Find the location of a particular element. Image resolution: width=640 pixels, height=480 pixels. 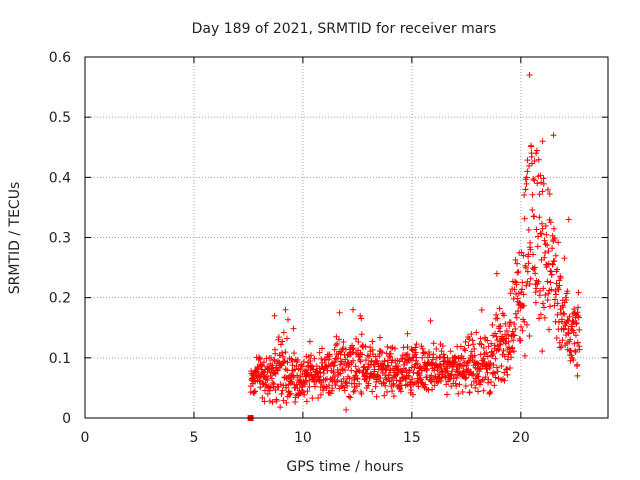

y-tick-label: 0.2 is located at coordinates (60, 299).